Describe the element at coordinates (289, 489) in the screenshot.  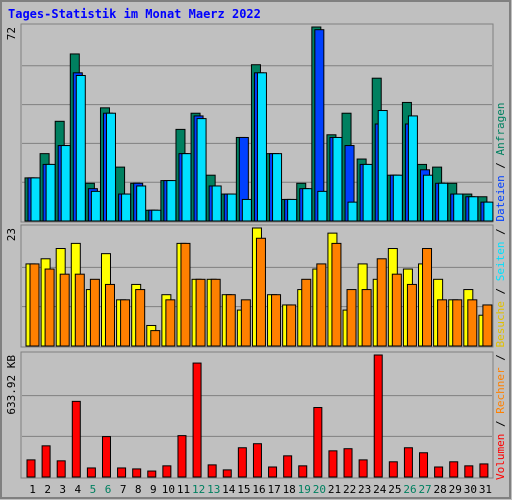
I see `x-tick-label: 18` at that location.